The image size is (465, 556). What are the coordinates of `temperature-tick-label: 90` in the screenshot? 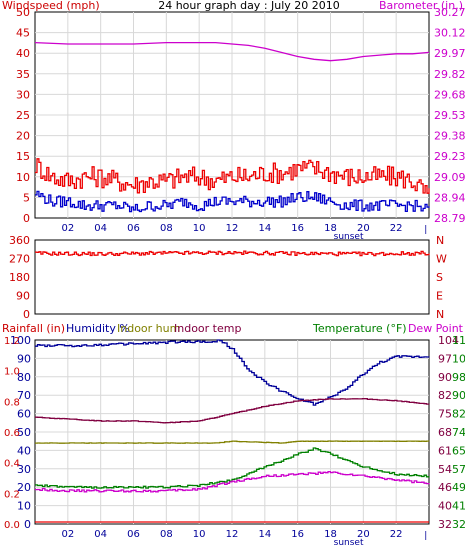 It's located at (458, 395).